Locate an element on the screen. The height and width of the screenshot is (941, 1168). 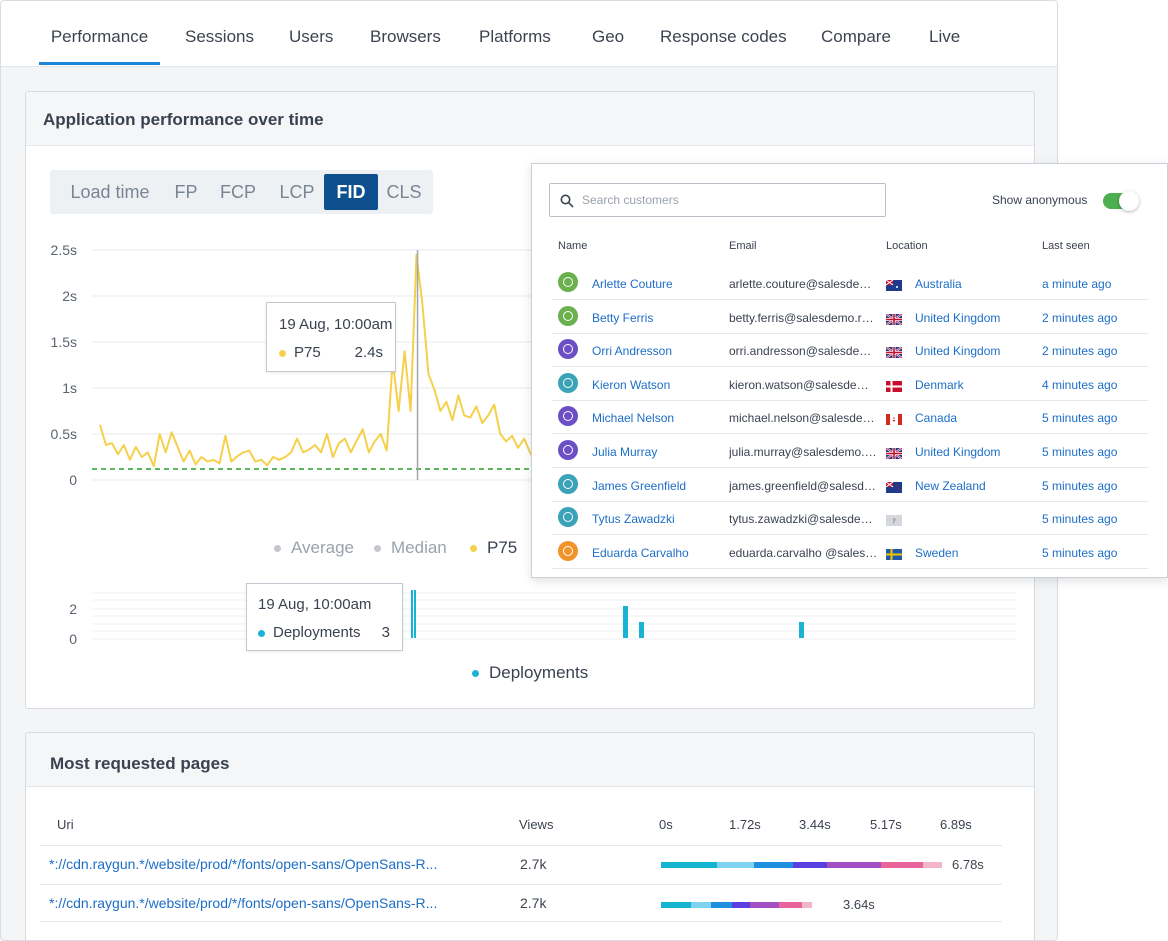
tab-sessions: Sessions is located at coordinates (219, 36).